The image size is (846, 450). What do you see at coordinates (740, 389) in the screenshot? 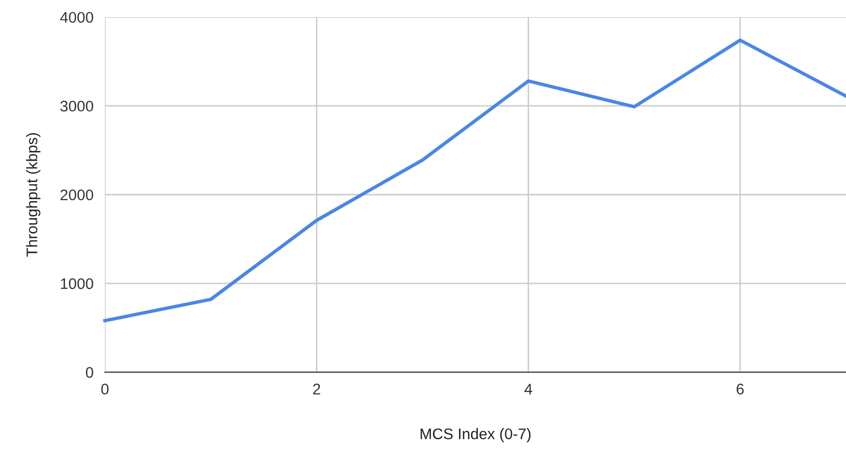
I see `x-tick-label: 6` at bounding box center [740, 389].